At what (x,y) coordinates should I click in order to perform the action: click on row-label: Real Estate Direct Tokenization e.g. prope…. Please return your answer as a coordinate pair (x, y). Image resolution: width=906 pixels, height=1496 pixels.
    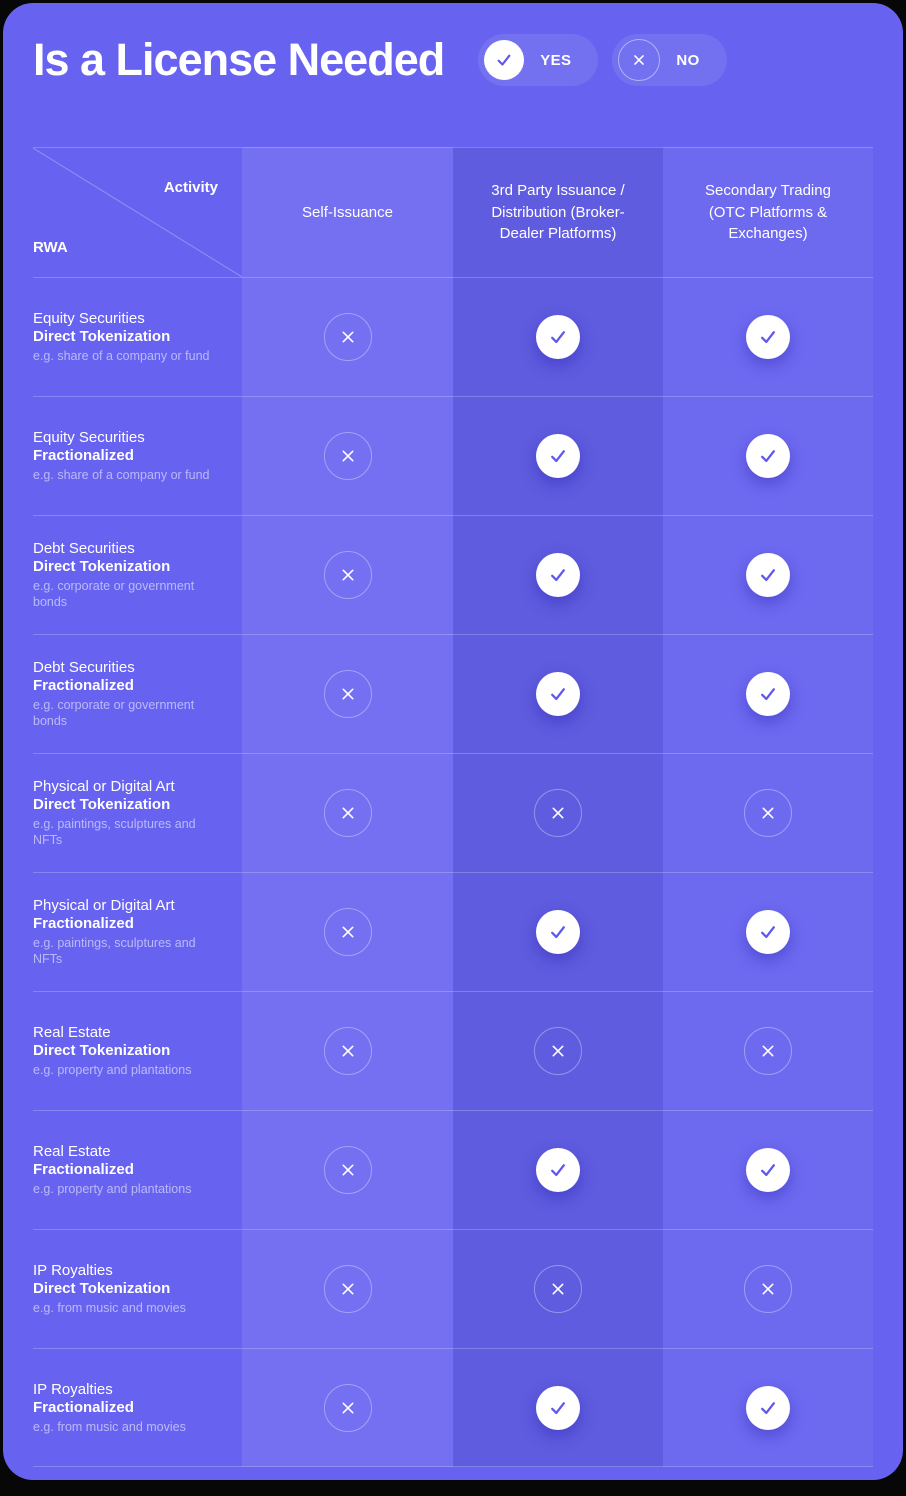
    Looking at the image, I should click on (137, 1050).